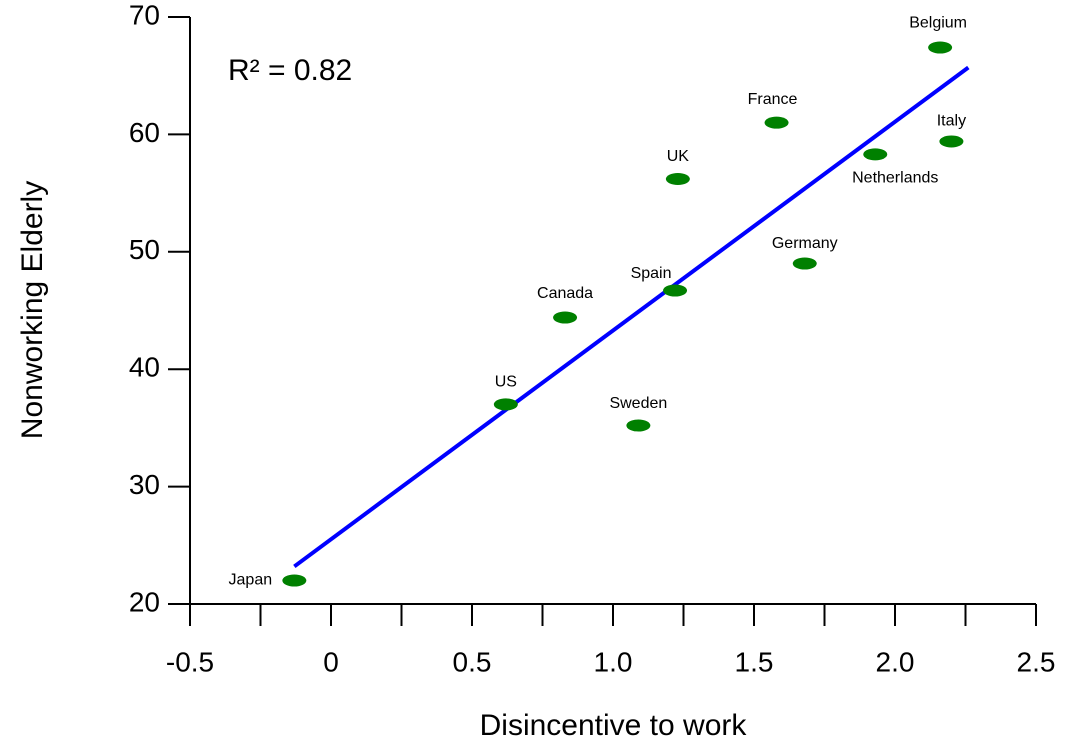  I want to click on point-label: Italy, so click(951, 121).